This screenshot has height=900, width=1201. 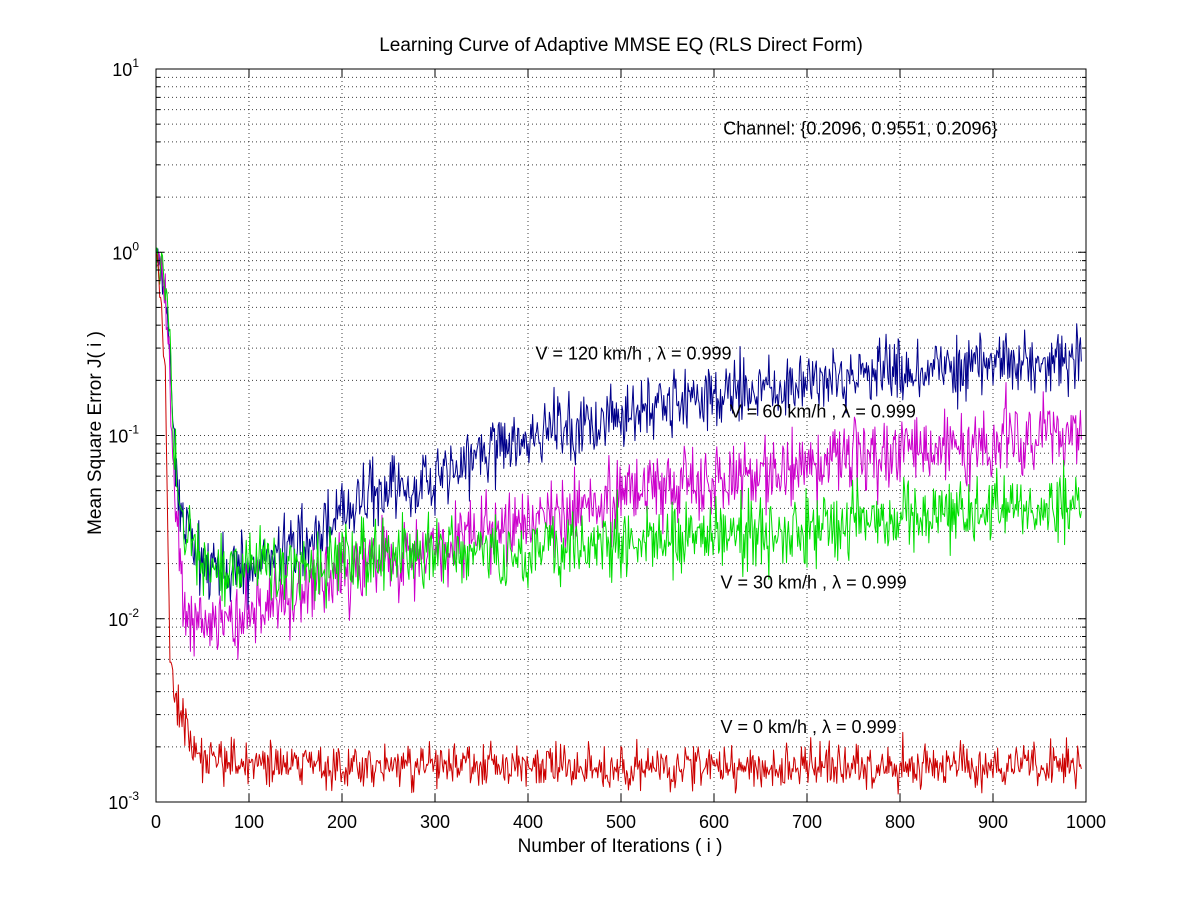 What do you see at coordinates (1086, 822) in the screenshot?
I see `x-tick-label: 1000` at bounding box center [1086, 822].